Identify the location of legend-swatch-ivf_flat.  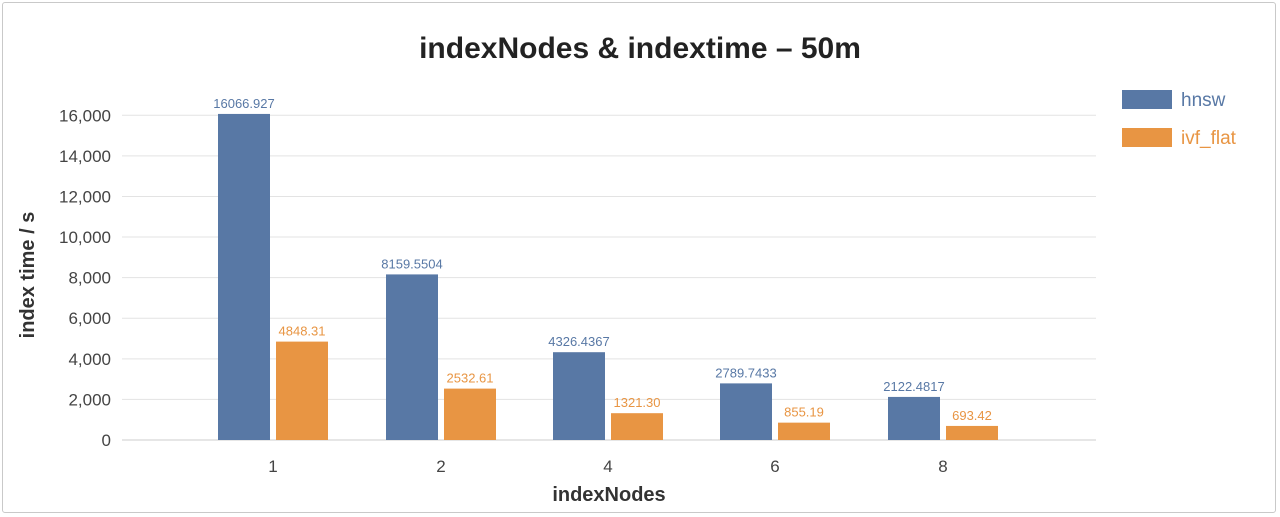
(1147, 137).